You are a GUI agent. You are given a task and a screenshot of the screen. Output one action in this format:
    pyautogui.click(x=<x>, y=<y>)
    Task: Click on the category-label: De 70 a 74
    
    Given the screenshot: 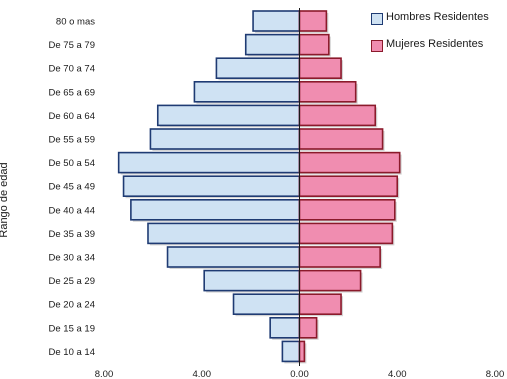 What is the action you would take?
    pyautogui.click(x=72, y=69)
    